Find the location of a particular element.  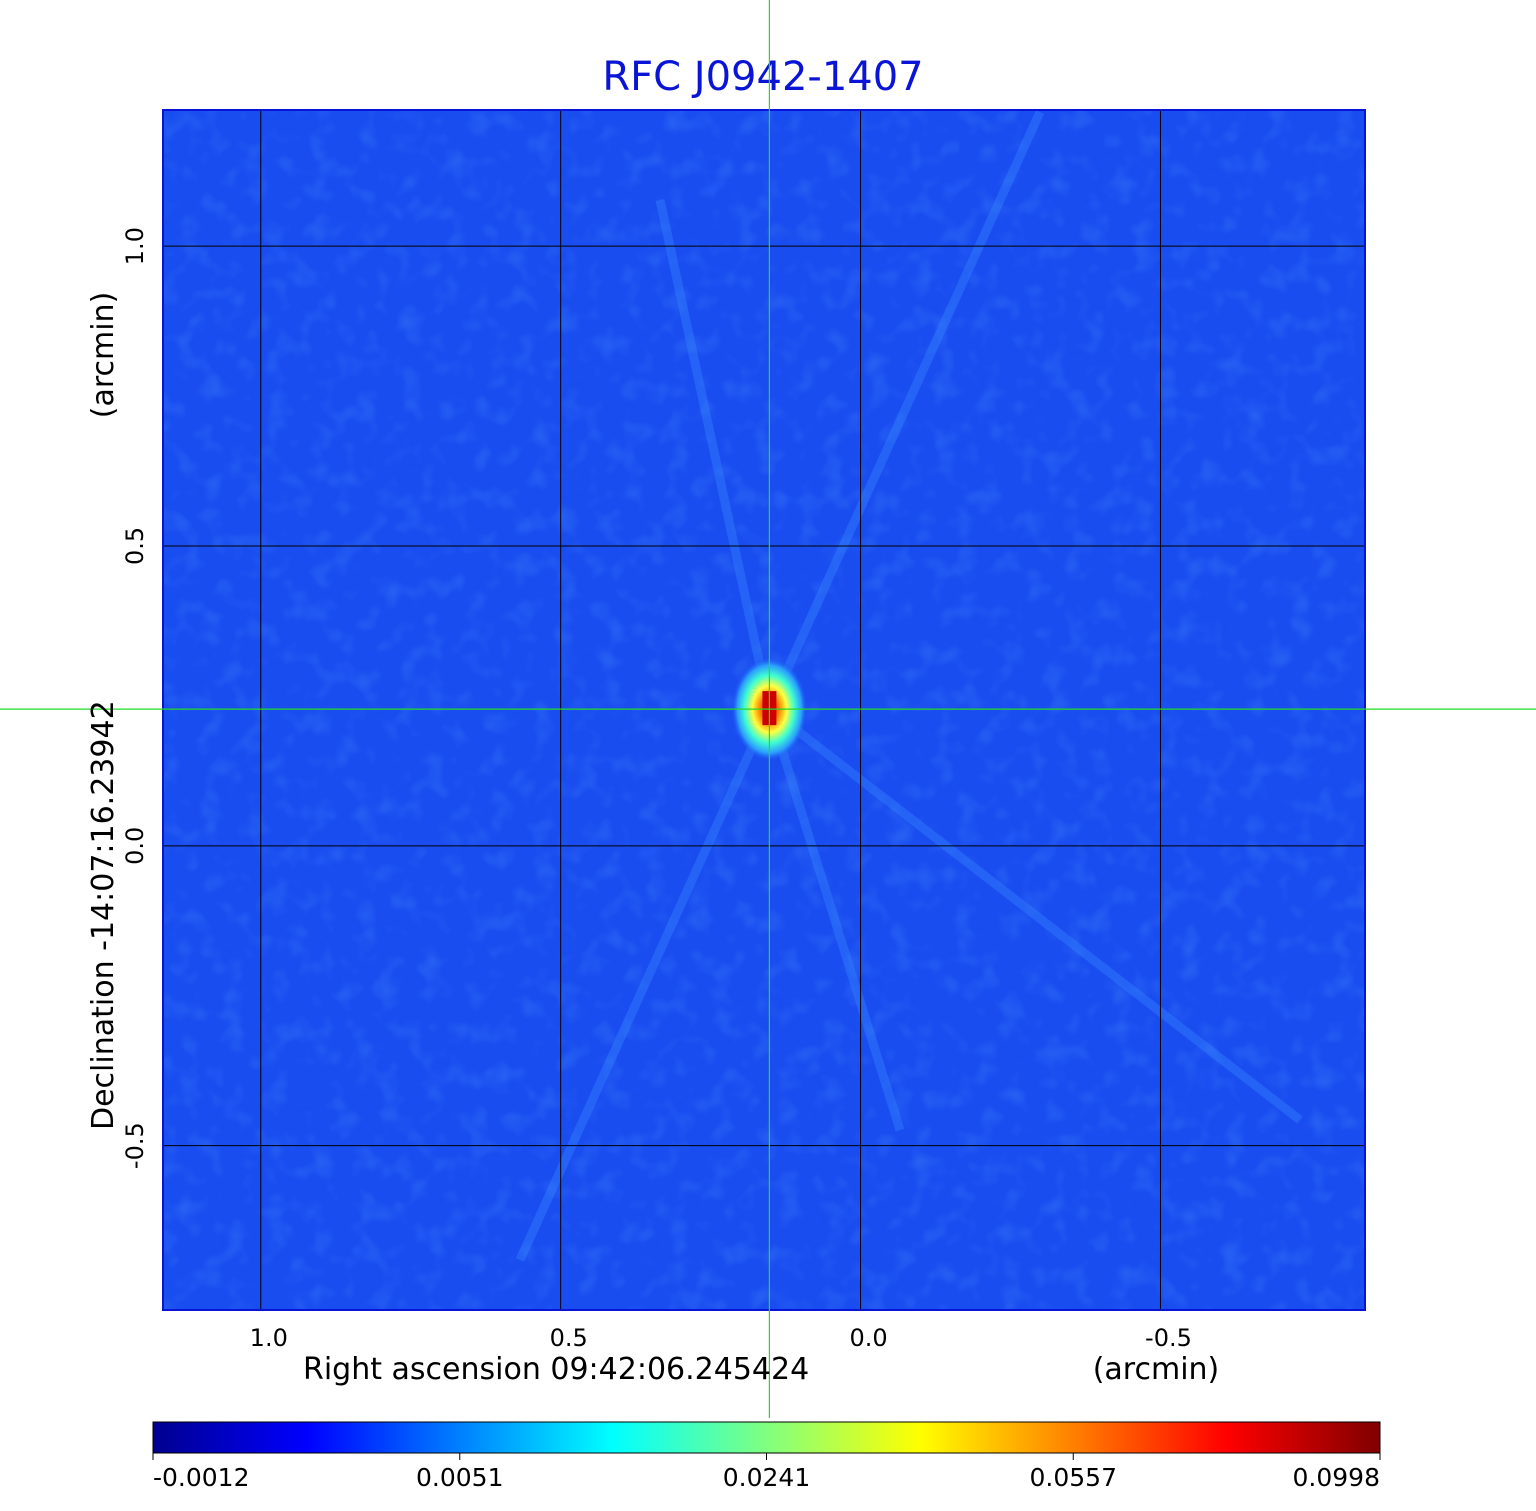

x-tick-label: 1.0 is located at coordinates (269, 1338).